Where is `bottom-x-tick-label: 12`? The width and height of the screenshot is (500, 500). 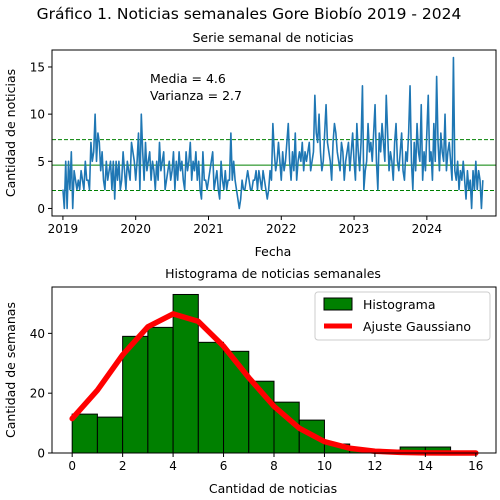 bottom-x-tick-label: 12 is located at coordinates (374, 466).